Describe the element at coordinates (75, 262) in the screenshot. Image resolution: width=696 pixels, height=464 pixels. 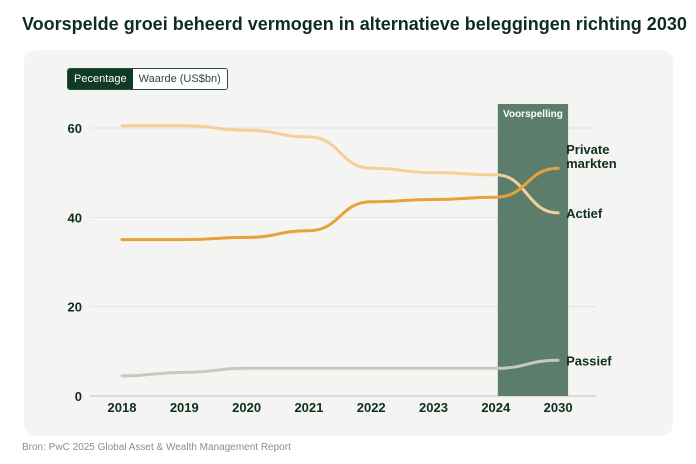
I see `y-axis: 0 20 40 60` at that location.